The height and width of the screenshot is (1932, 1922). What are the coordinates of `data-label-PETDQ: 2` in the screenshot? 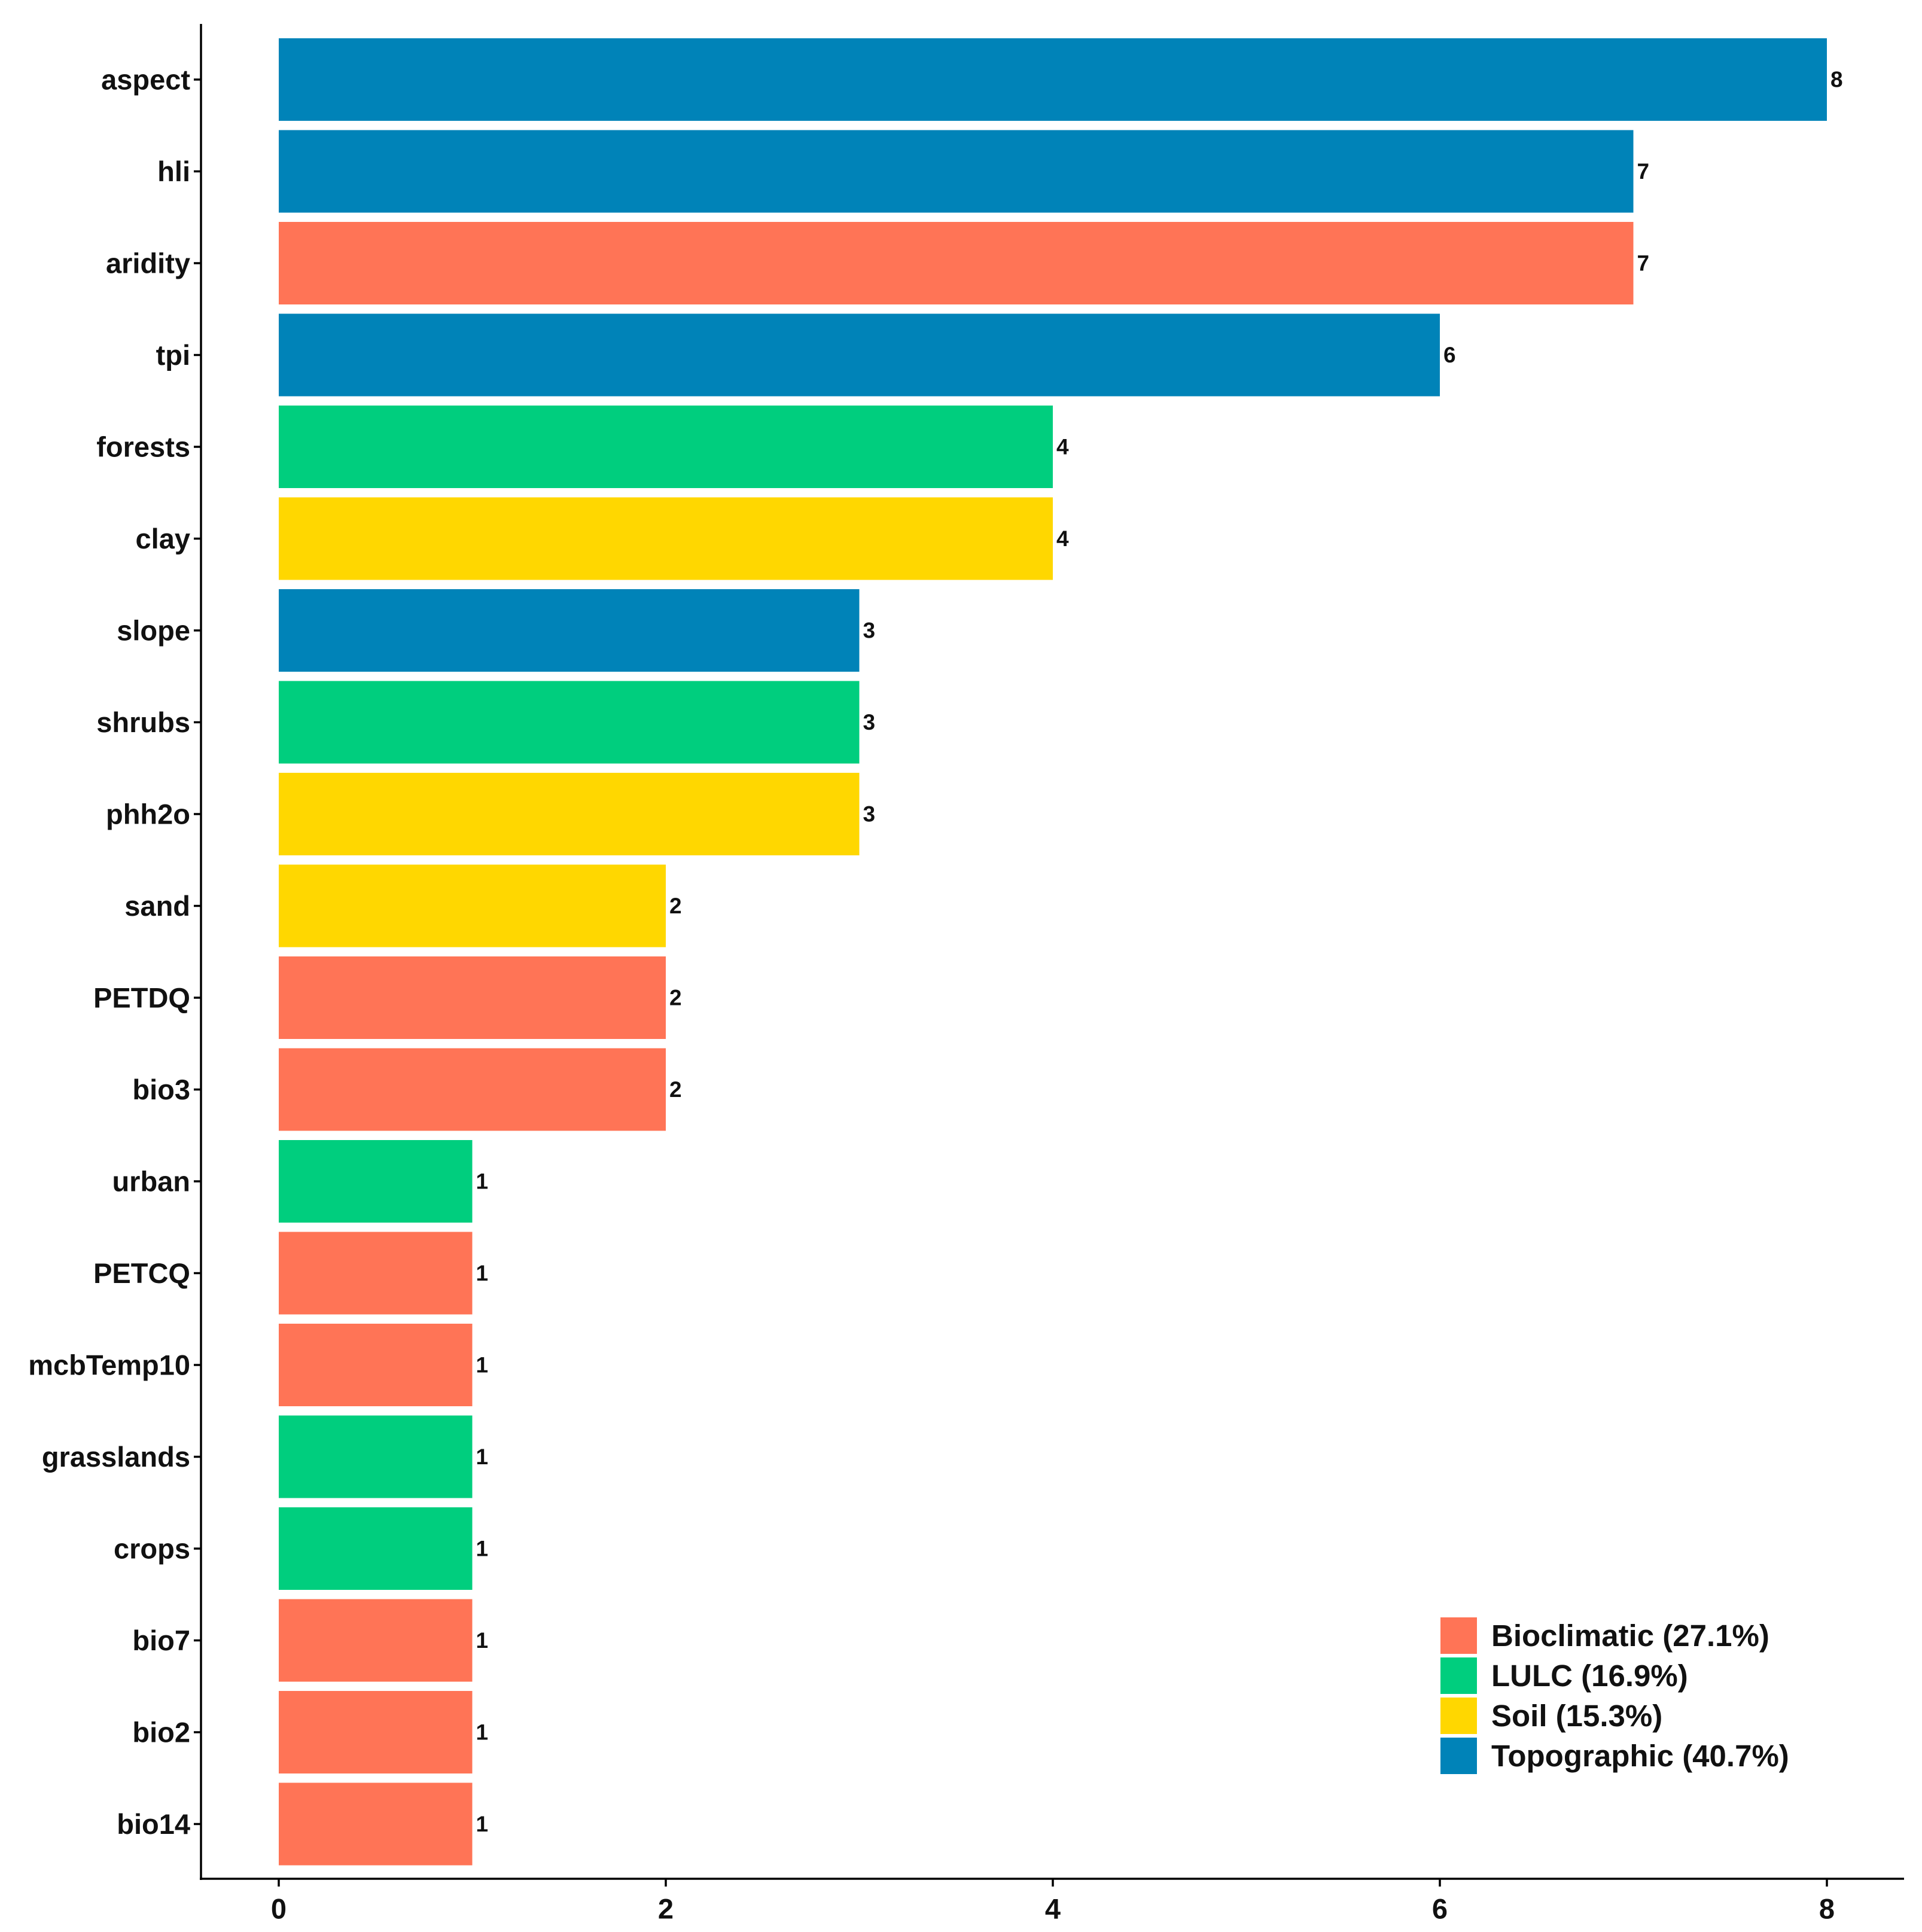 It's located at (675, 998).